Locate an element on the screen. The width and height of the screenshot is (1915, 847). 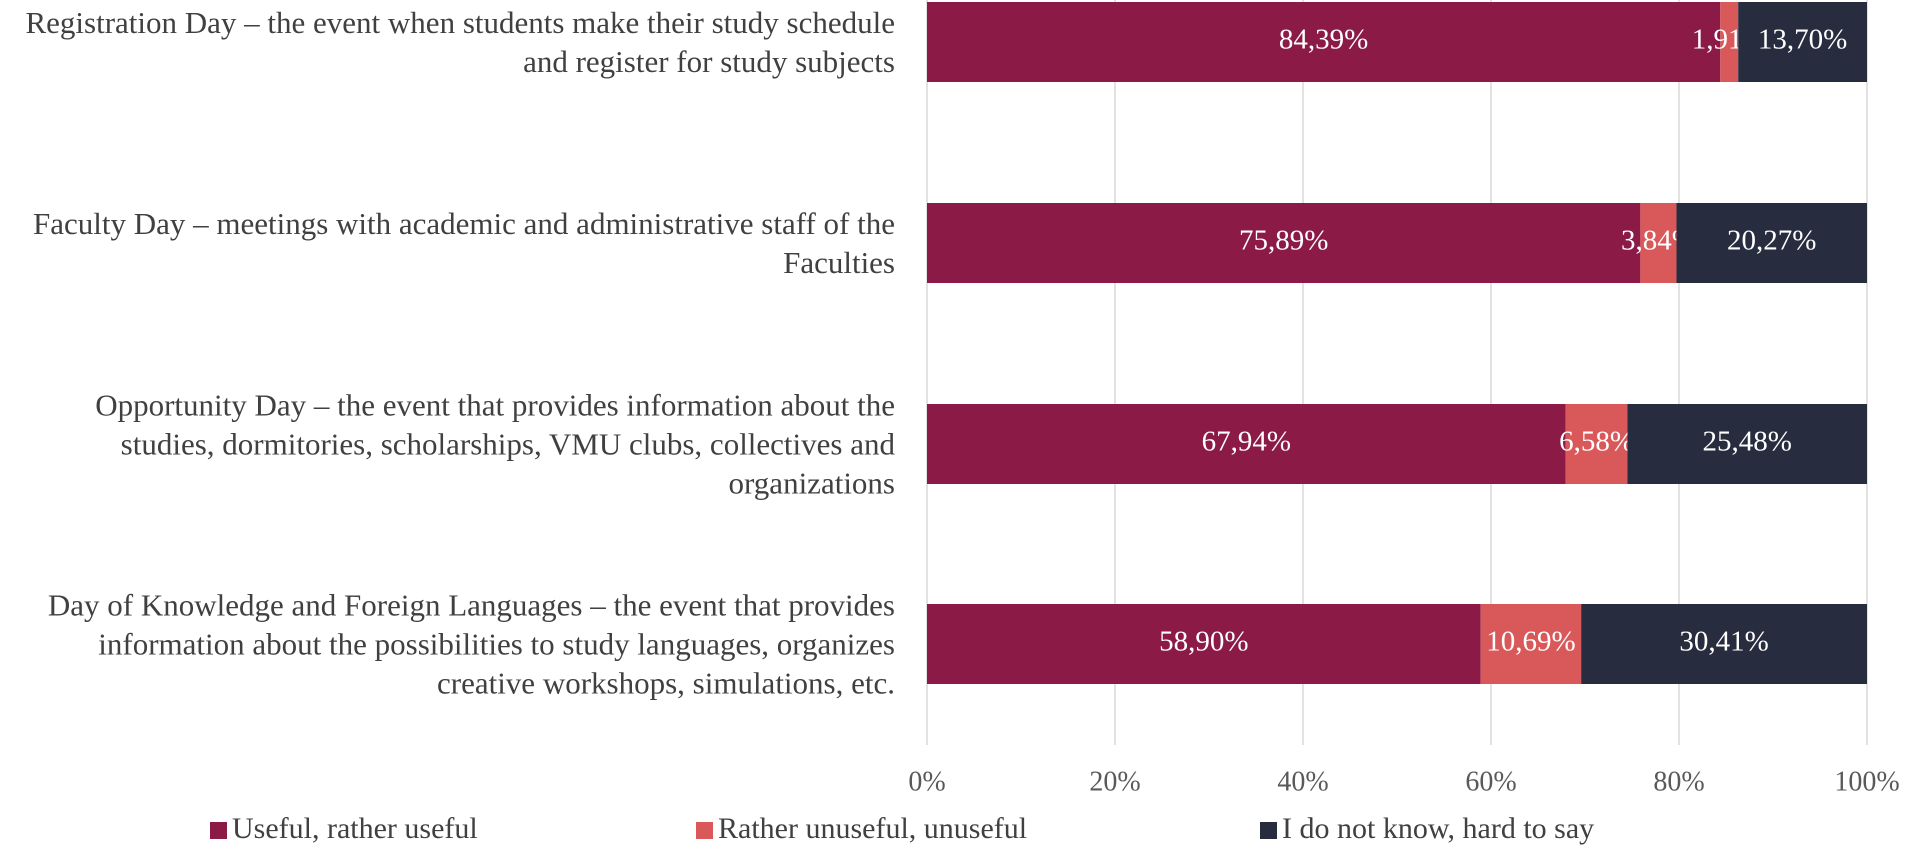
value-label: 25,48% is located at coordinates (1747, 442).